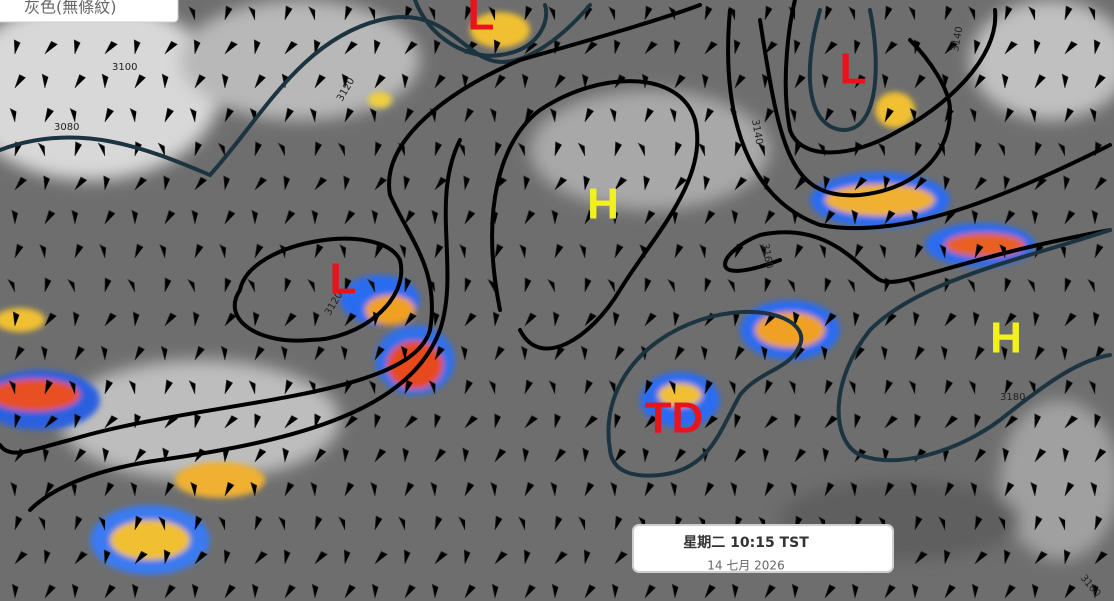 This screenshot has width=1114, height=601. Describe the element at coordinates (89, 11) in the screenshot. I see `top-left-label: 灰色(無條紋)` at that location.